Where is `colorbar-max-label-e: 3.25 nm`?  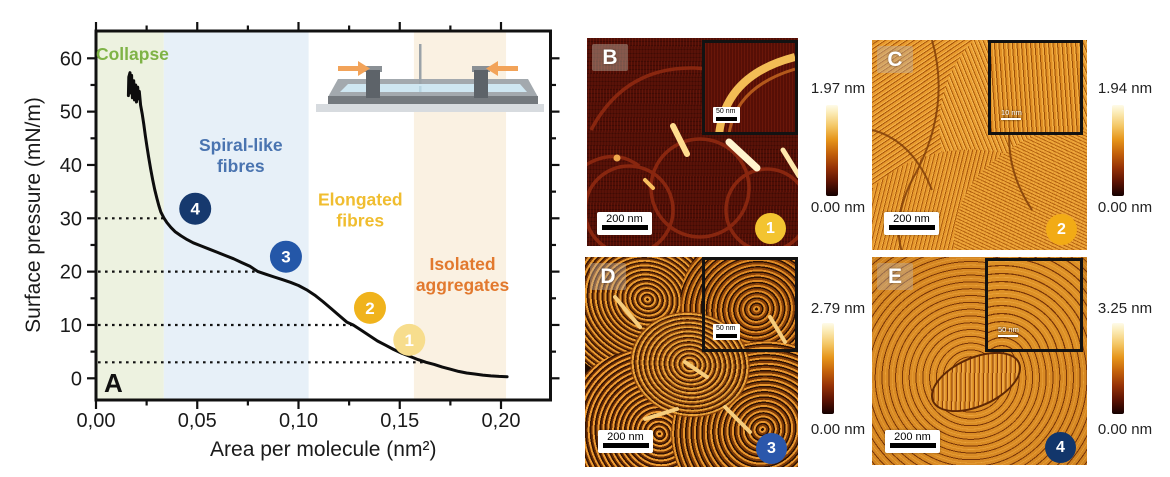 colorbar-max-label-e: 3.25 nm is located at coordinates (1125, 308).